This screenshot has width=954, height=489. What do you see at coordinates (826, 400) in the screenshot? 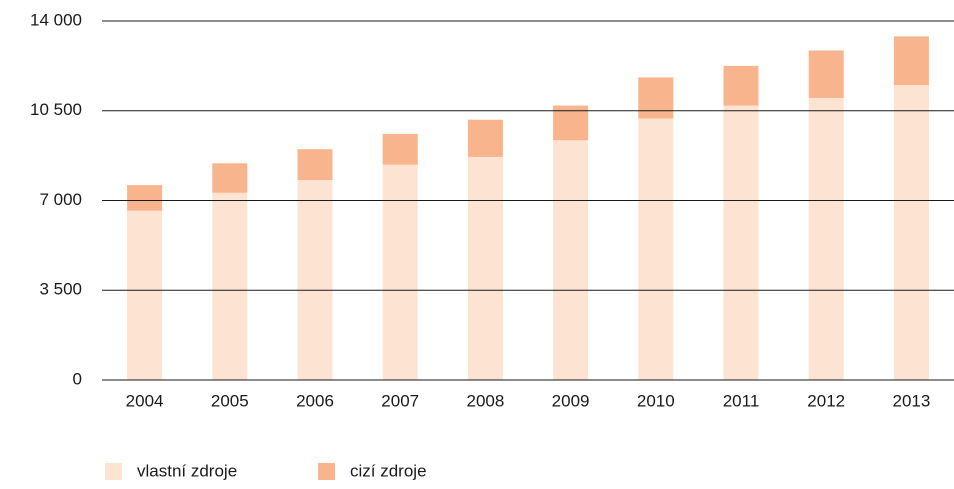
I see `x-tick-label: 2012` at bounding box center [826, 400].